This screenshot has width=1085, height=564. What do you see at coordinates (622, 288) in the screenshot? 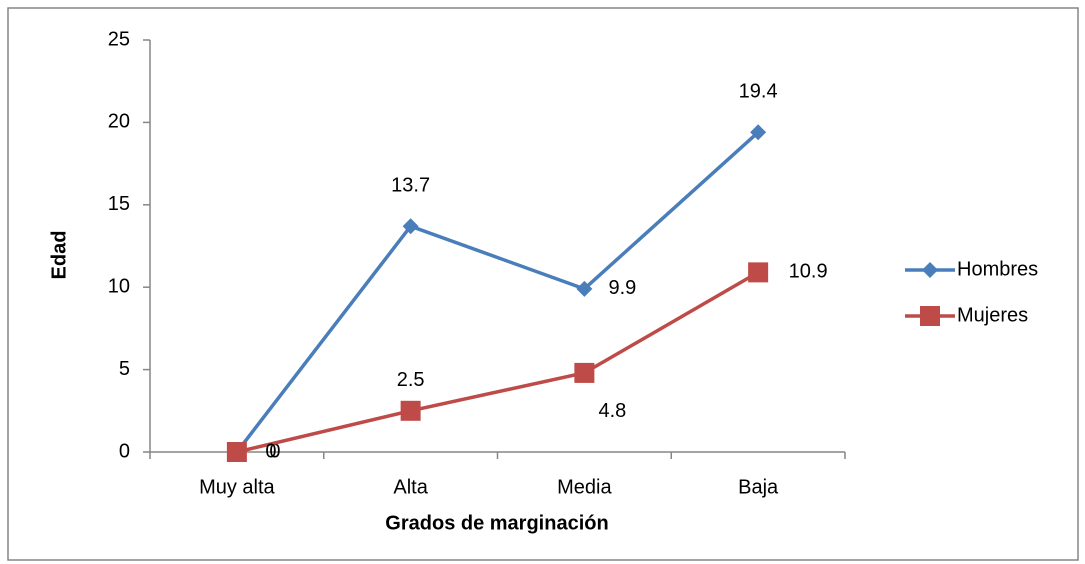
I see `data-label: 9.9` at bounding box center [622, 288].